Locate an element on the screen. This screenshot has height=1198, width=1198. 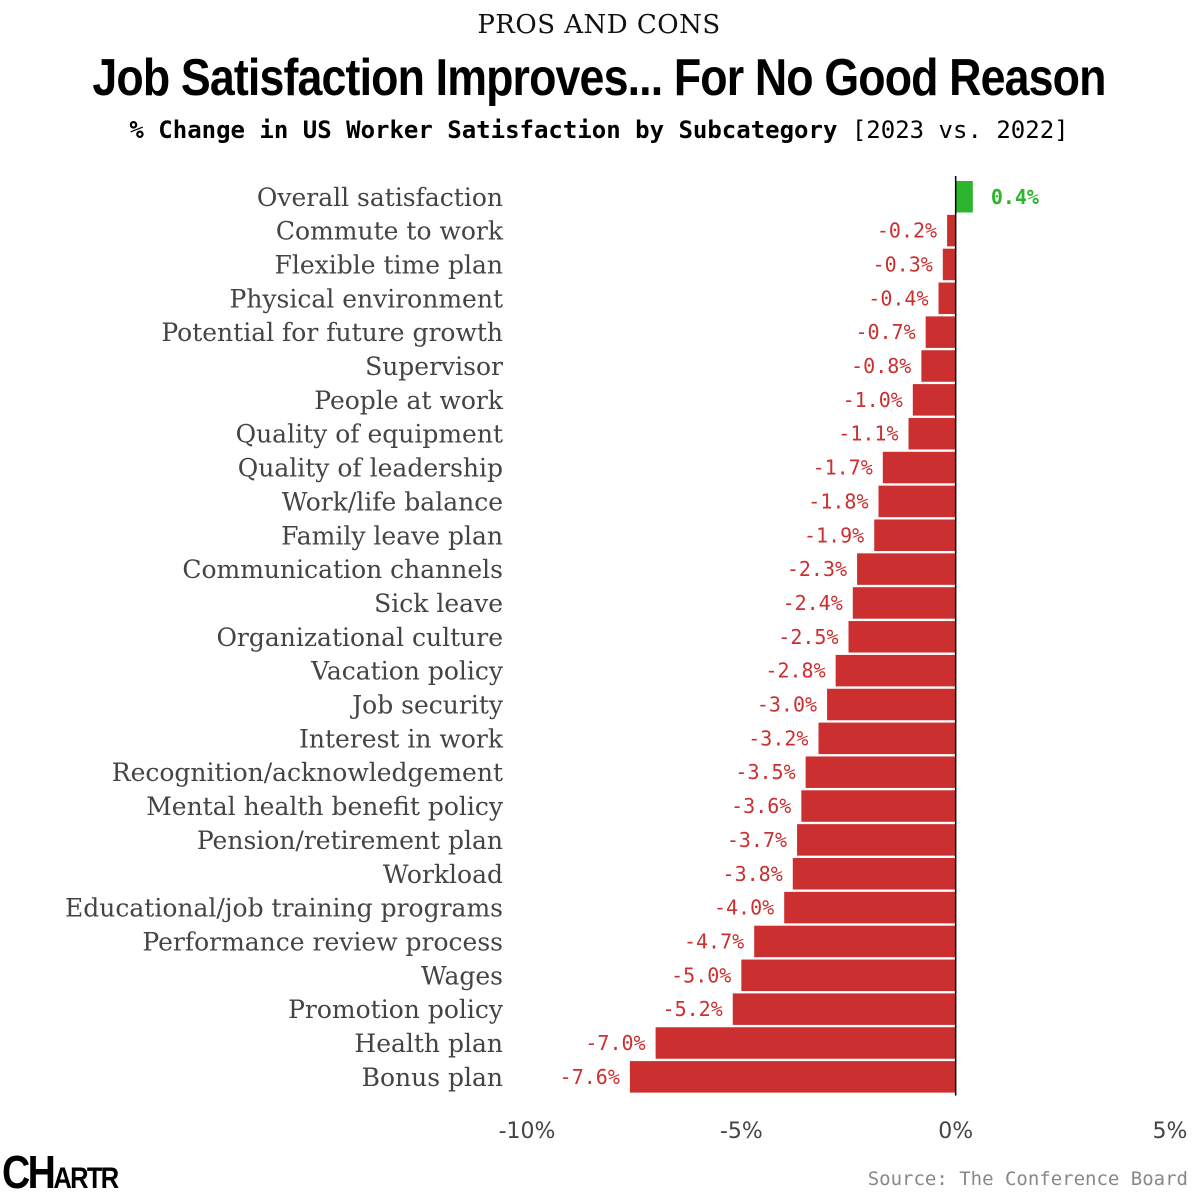
value-label: -5.0% is located at coordinates (701, 975).